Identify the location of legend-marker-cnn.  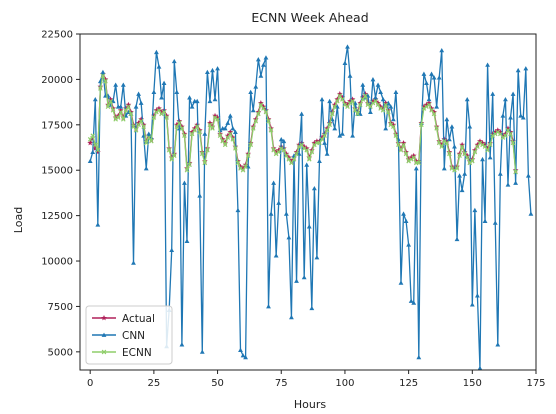
(104, 334).